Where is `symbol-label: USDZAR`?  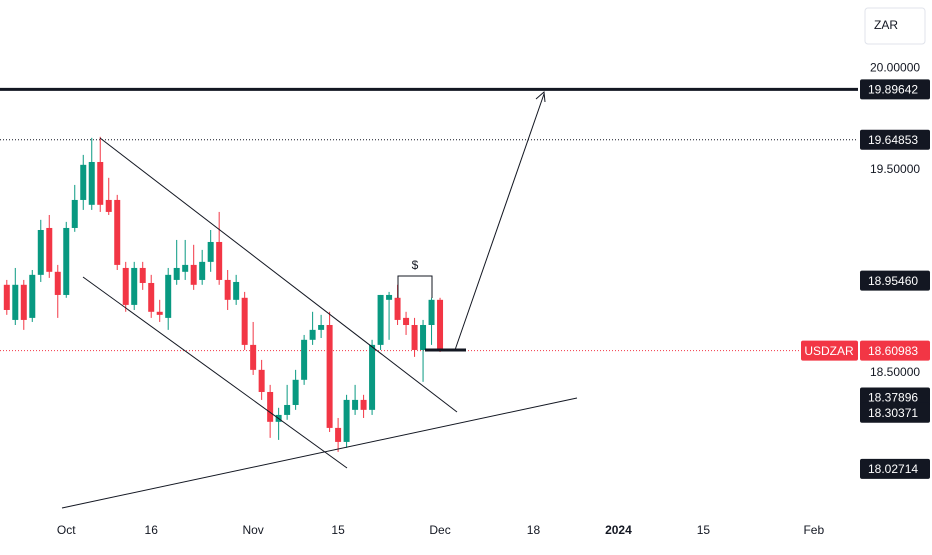
symbol-label: USDZAR is located at coordinates (829, 351).